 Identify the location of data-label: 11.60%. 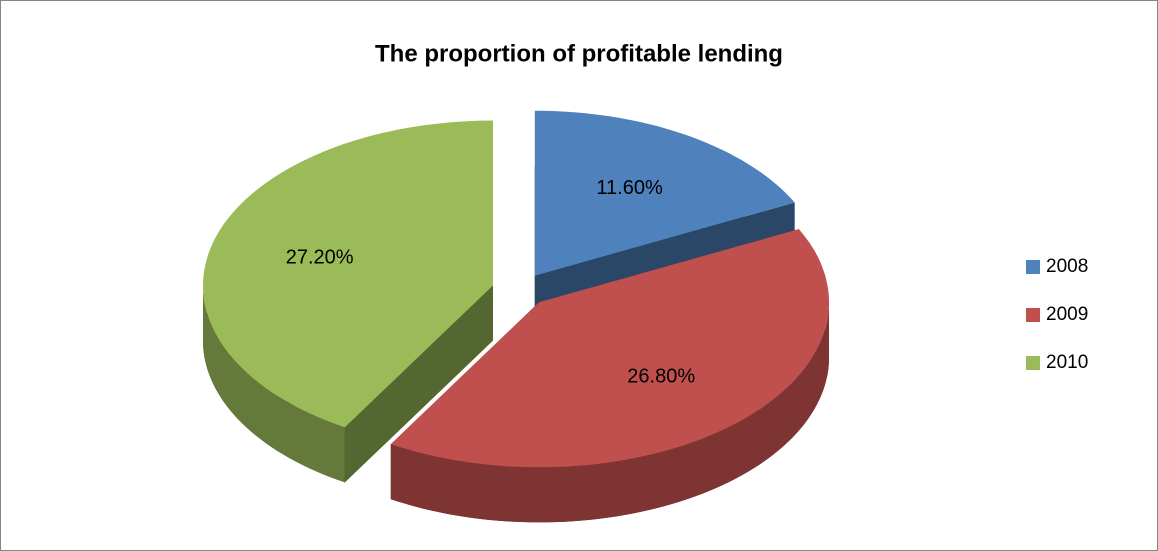
(629, 188).